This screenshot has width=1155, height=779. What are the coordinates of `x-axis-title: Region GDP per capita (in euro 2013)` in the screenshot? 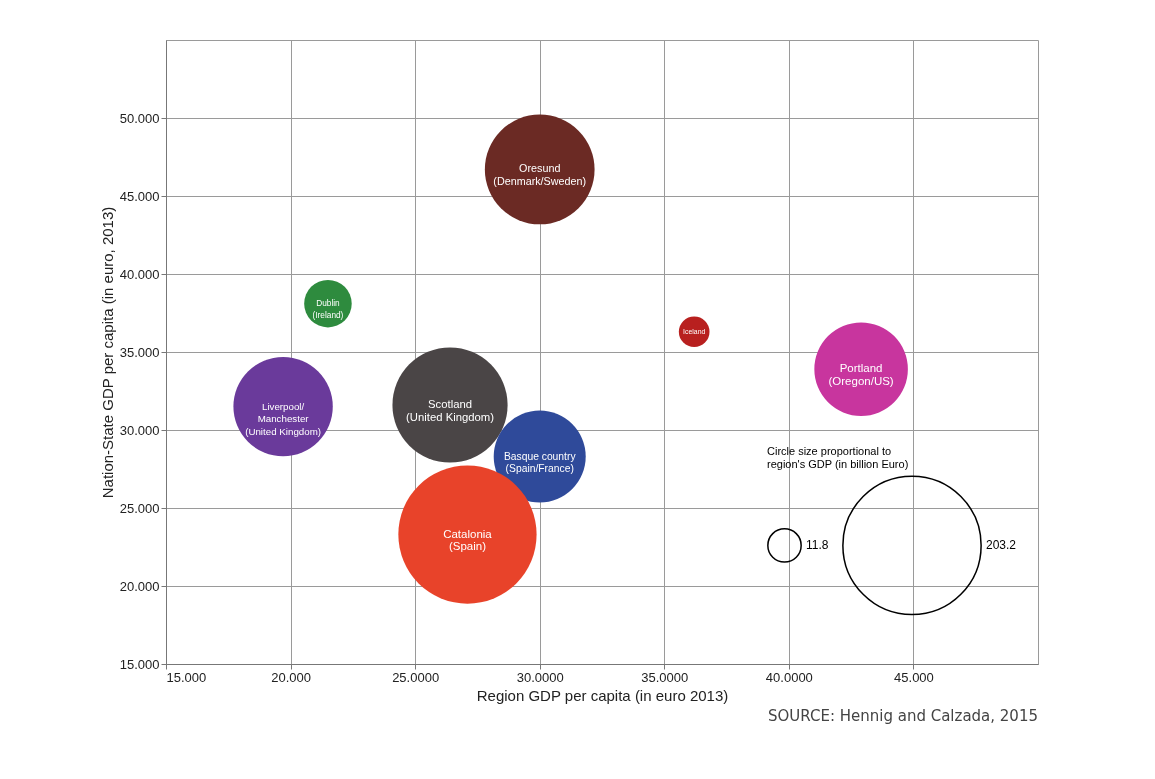 It's located at (602, 695).